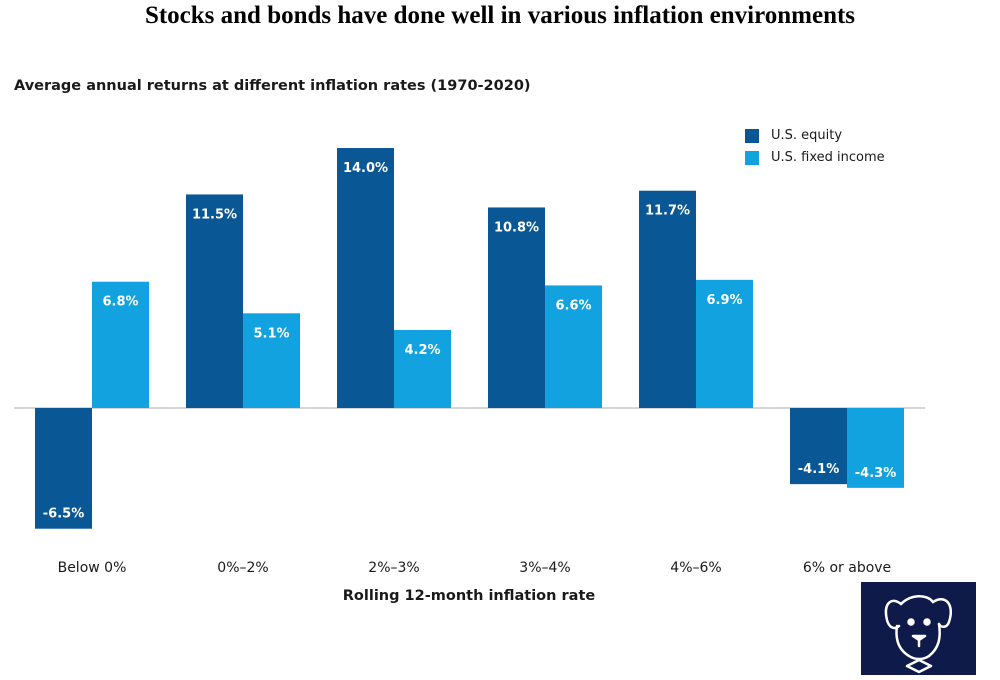 This screenshot has width=1000, height=680. Describe the element at coordinates (667, 211) in the screenshot. I see `data-label-equity-4: 11.7%` at that location.